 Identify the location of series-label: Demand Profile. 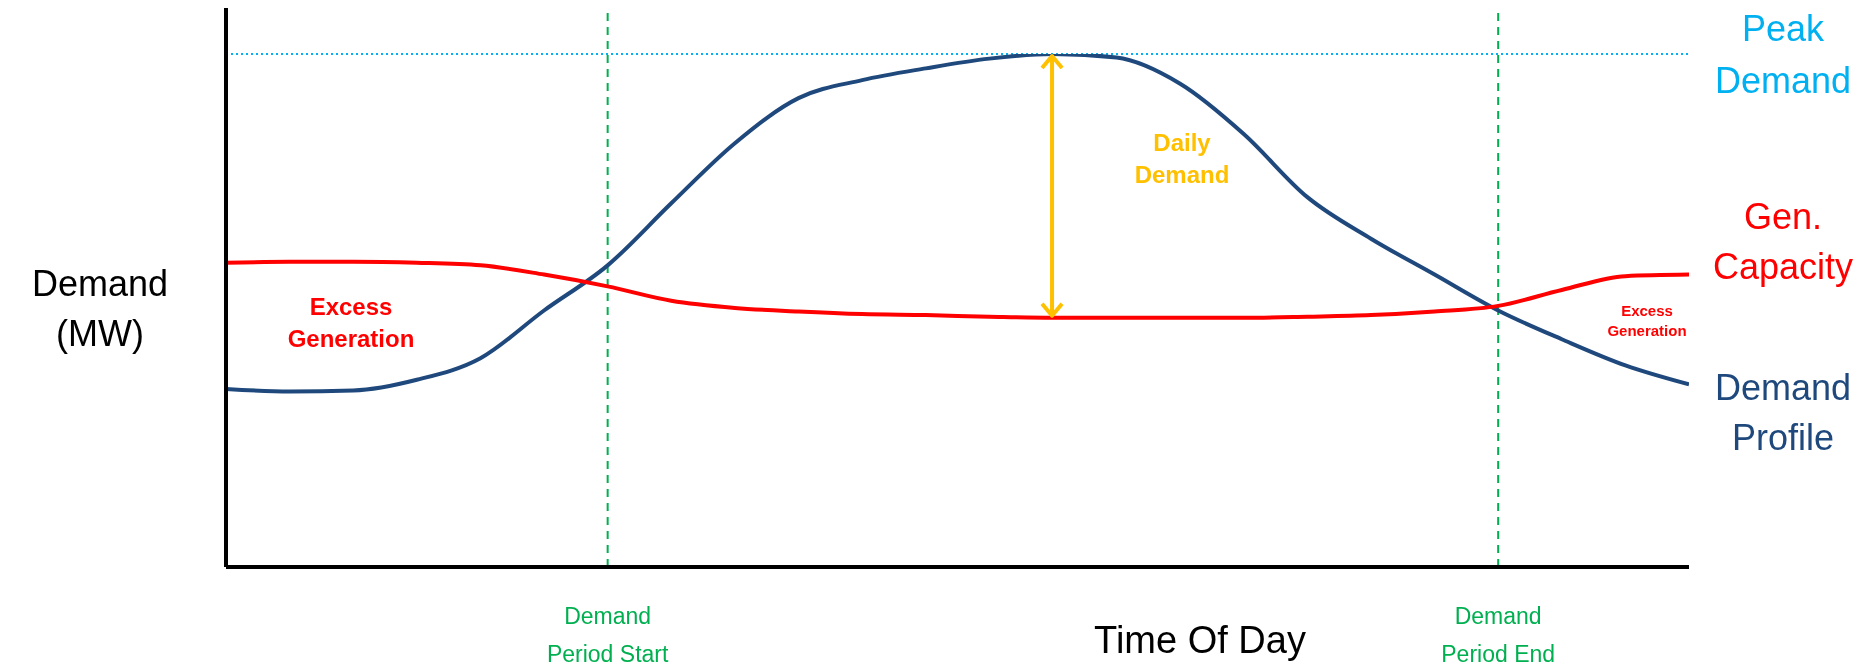
(1783, 412).